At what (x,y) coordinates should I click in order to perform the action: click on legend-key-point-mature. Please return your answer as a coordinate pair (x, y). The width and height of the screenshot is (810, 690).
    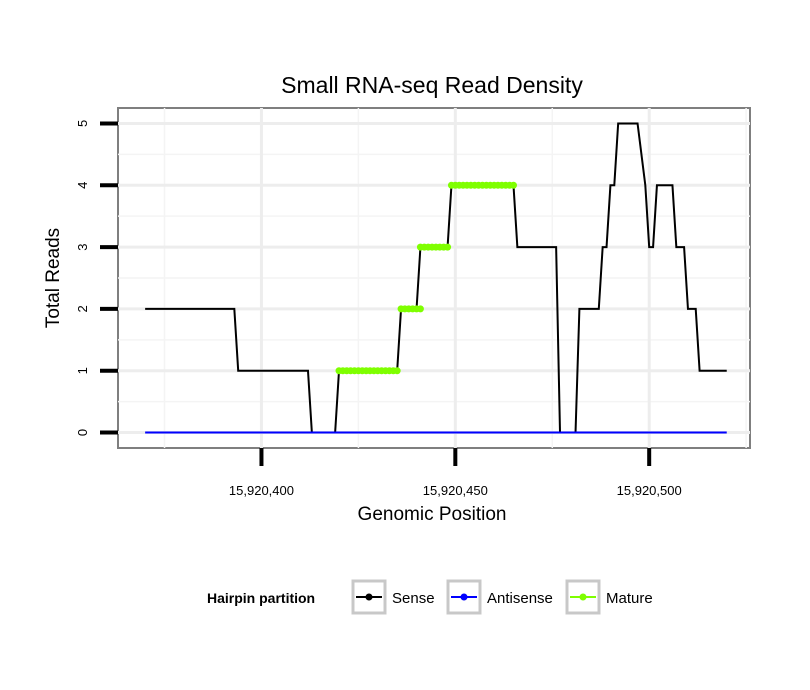
    Looking at the image, I should click on (583, 597).